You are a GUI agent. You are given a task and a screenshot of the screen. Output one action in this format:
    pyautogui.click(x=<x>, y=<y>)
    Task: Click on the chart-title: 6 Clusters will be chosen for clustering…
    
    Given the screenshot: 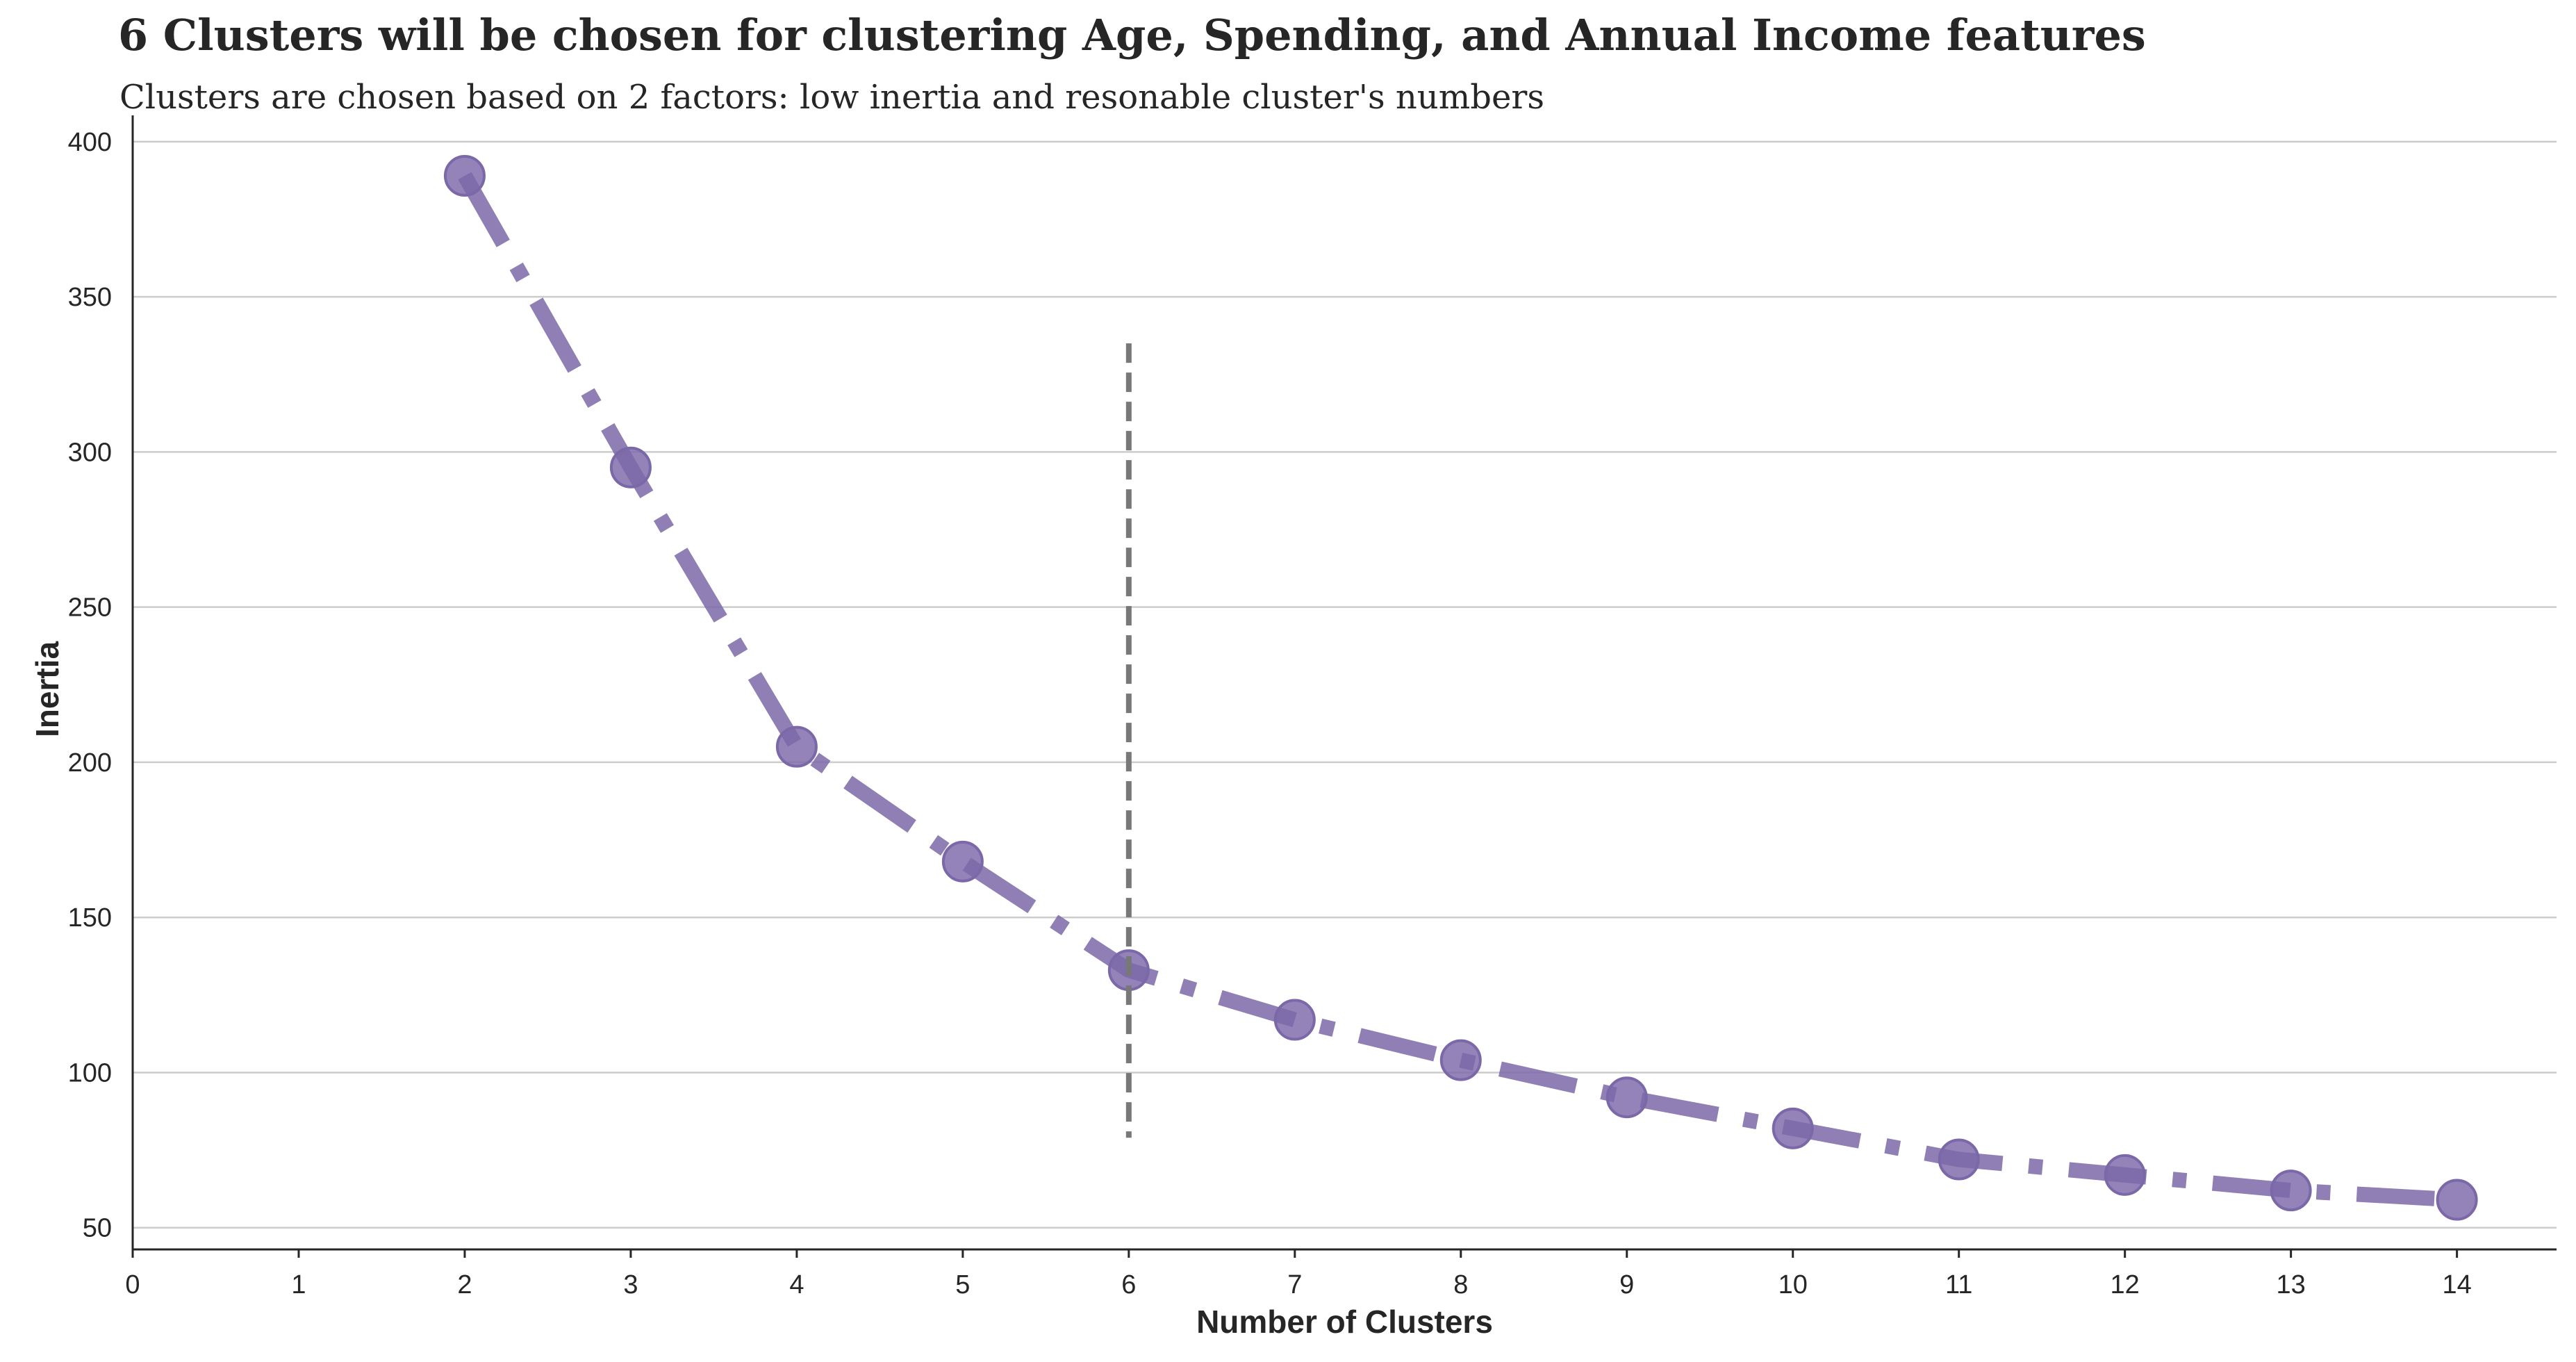 What is the action you would take?
    pyautogui.click(x=1132, y=35)
    